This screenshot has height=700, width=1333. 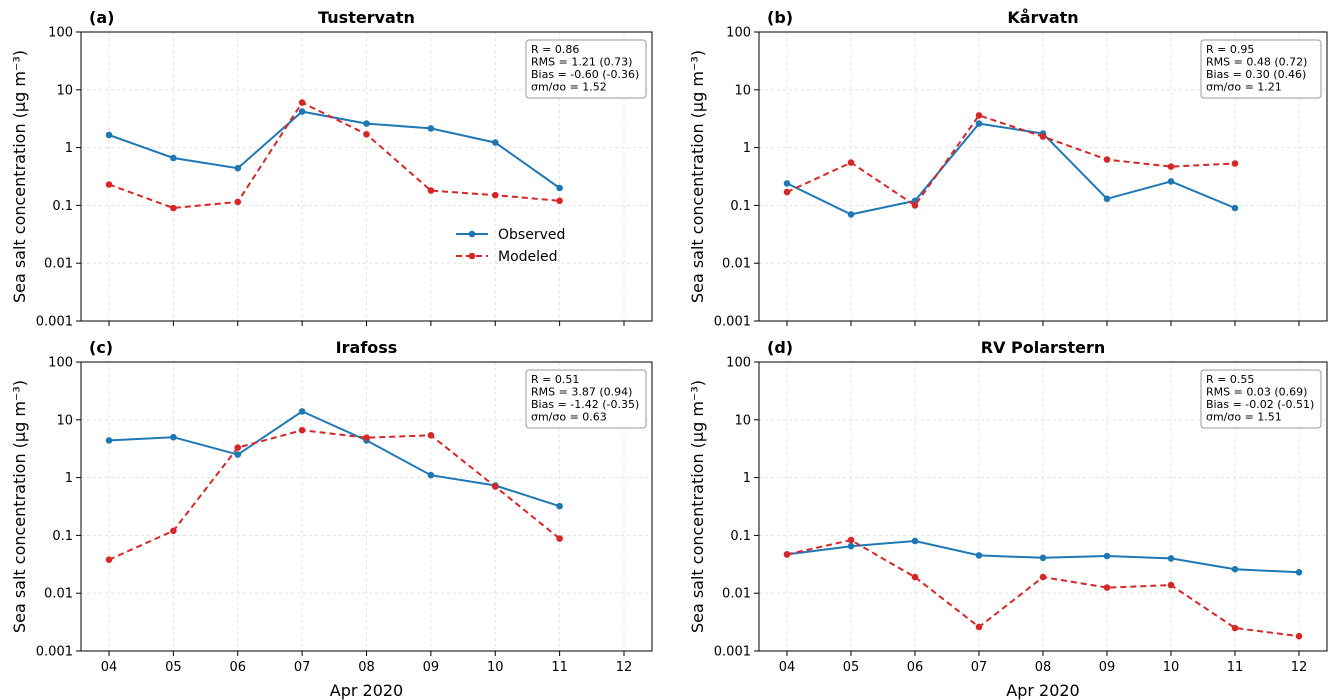 I want to click on stats-box, so click(x=586, y=69).